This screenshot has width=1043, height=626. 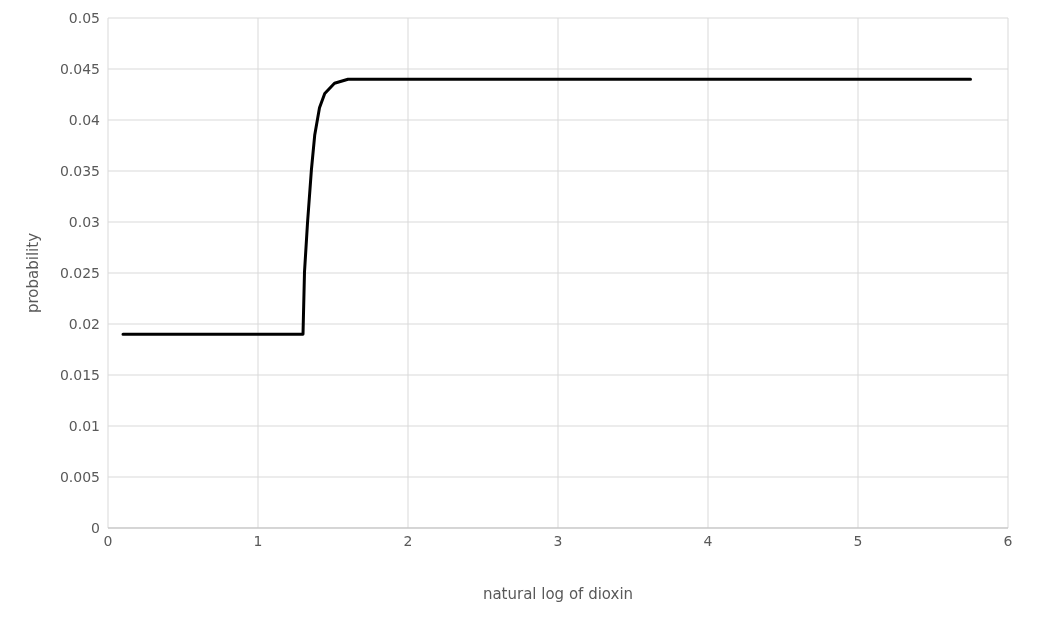 I want to click on y-tick-label: 0.005, so click(x=79, y=476).